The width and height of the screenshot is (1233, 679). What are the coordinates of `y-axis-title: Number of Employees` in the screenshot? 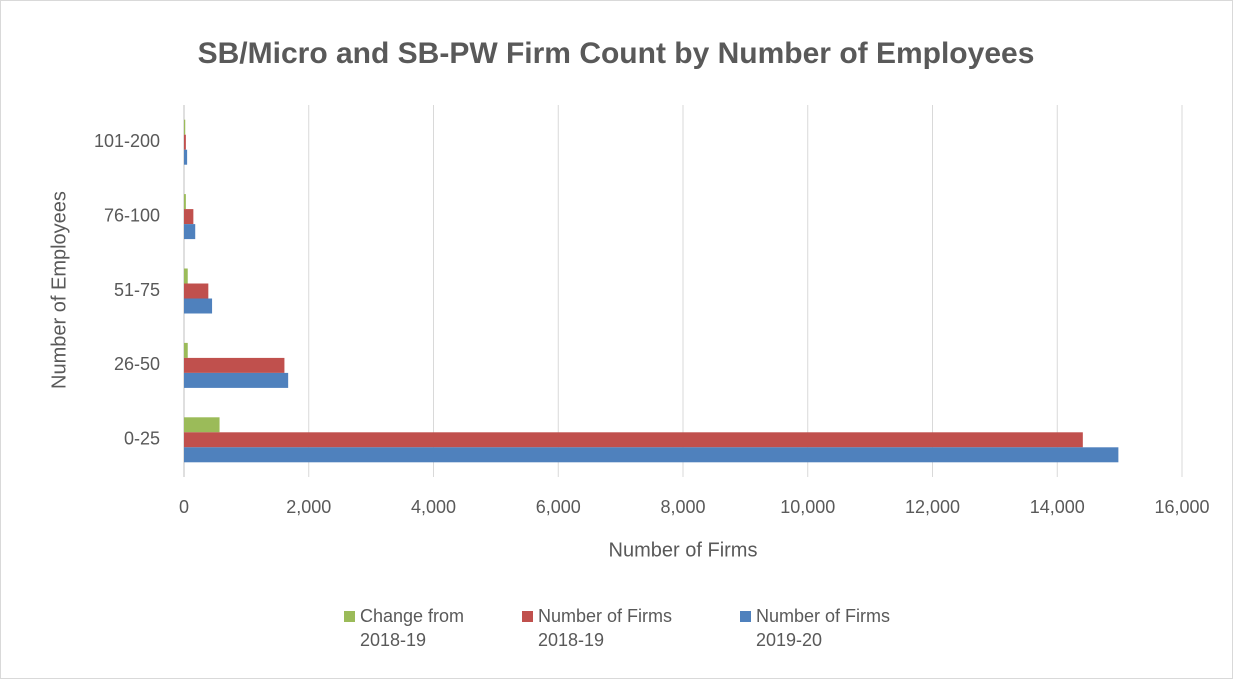 It's located at (59, 290).